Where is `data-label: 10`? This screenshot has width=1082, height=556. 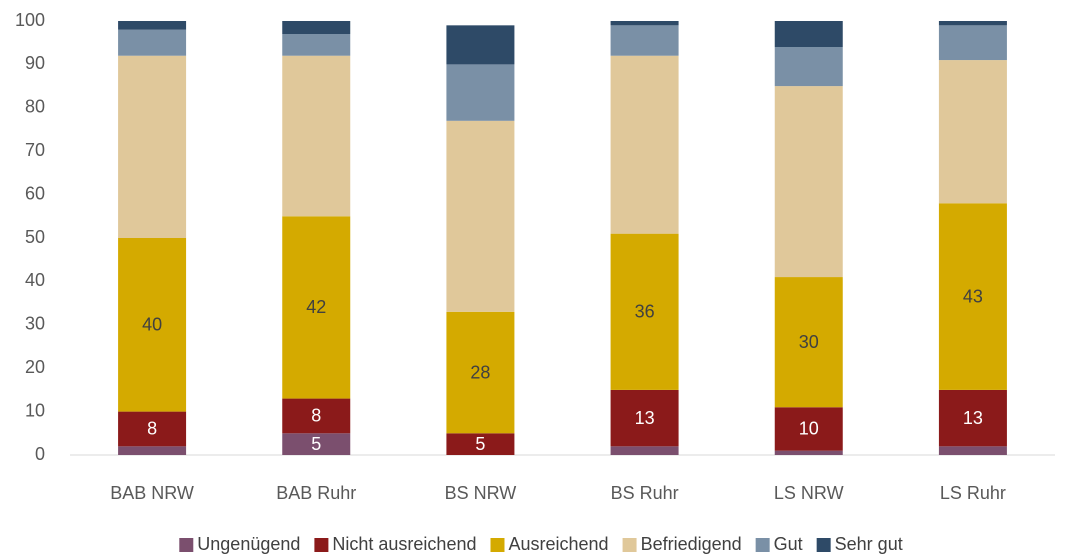 data-label: 10 is located at coordinates (809, 429).